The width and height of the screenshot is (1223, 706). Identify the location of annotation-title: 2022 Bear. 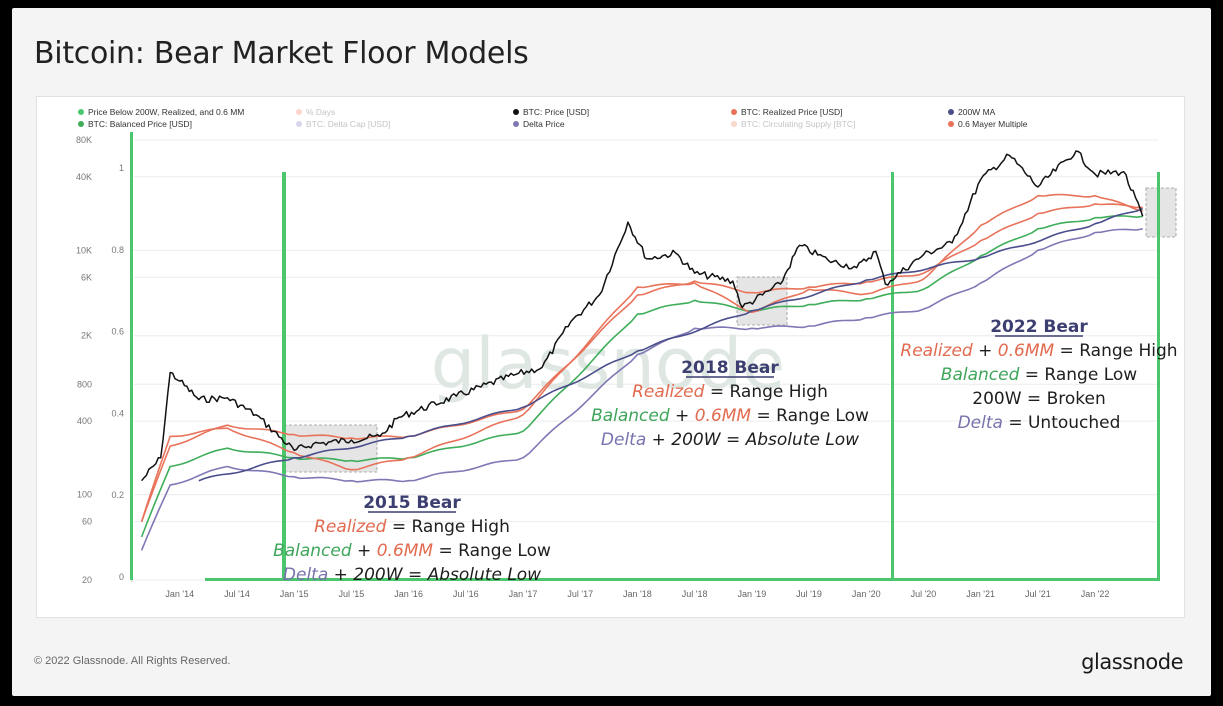
(1039, 327).